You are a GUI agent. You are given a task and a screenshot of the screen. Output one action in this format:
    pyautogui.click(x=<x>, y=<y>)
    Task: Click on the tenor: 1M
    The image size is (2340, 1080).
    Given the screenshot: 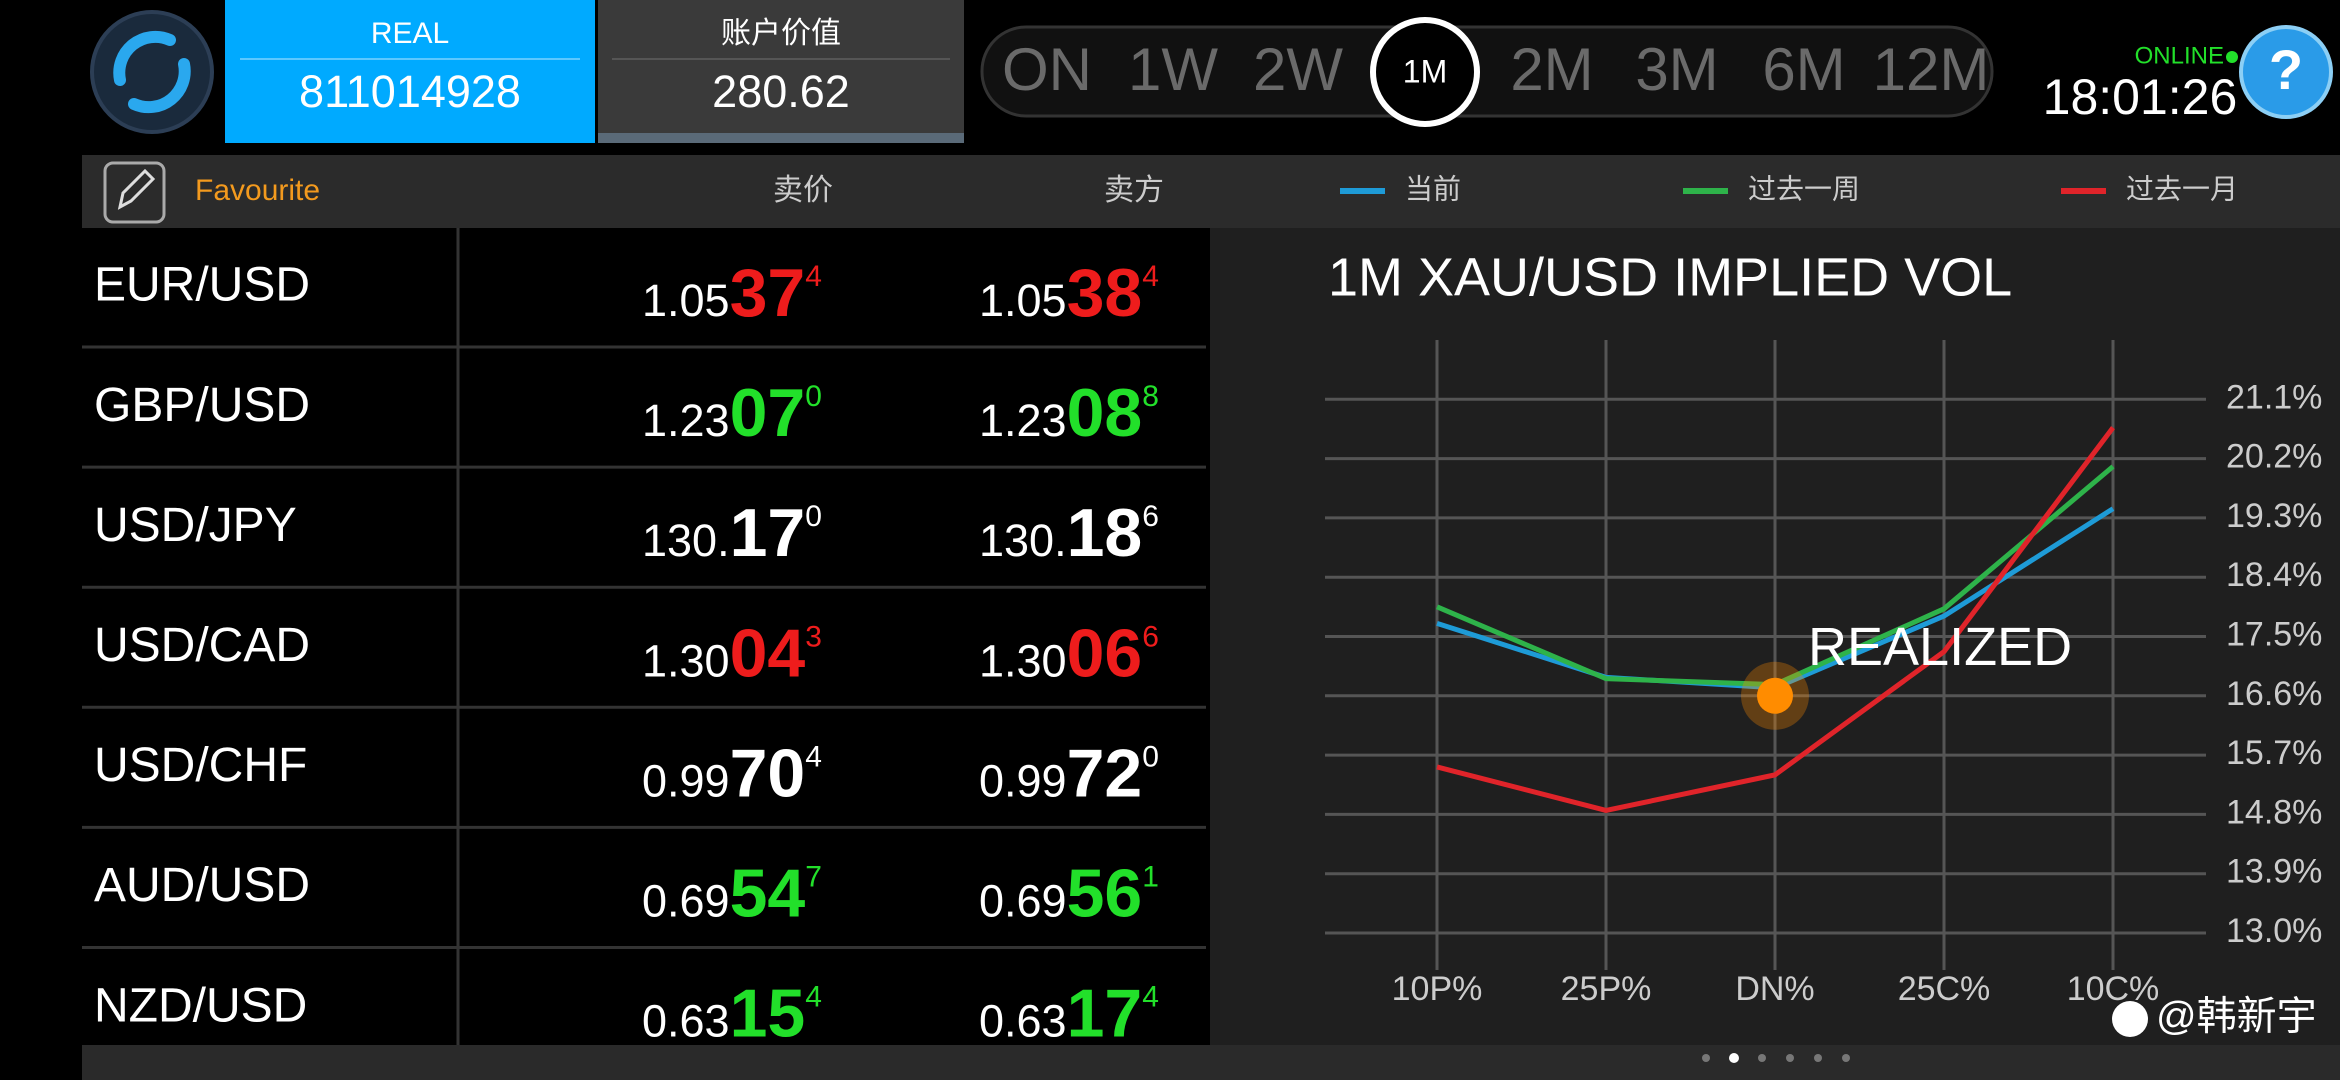 What is the action you would take?
    pyautogui.click(x=1425, y=71)
    